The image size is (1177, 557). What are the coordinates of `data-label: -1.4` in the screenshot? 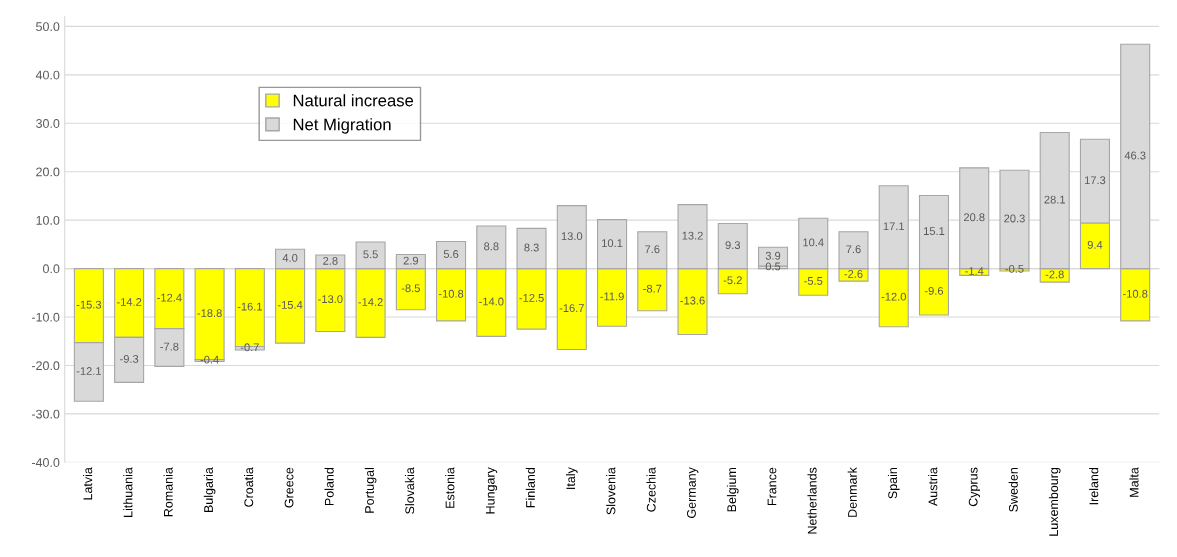 It's located at (974, 271).